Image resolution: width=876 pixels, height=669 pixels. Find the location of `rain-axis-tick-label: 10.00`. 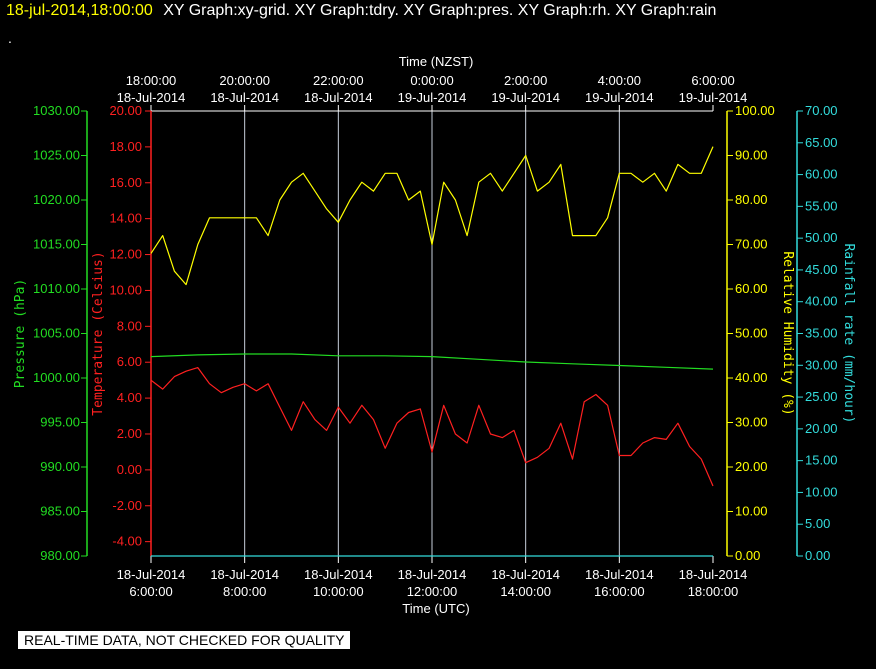

rain-axis-tick-label: 10.00 is located at coordinates (821, 491).